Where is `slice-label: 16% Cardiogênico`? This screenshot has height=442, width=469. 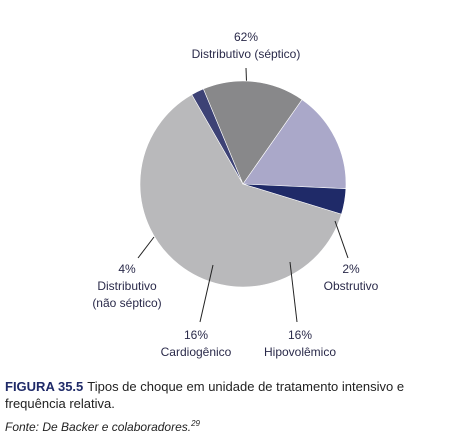
slice-label: 16% Cardiogênico is located at coordinates (196, 344).